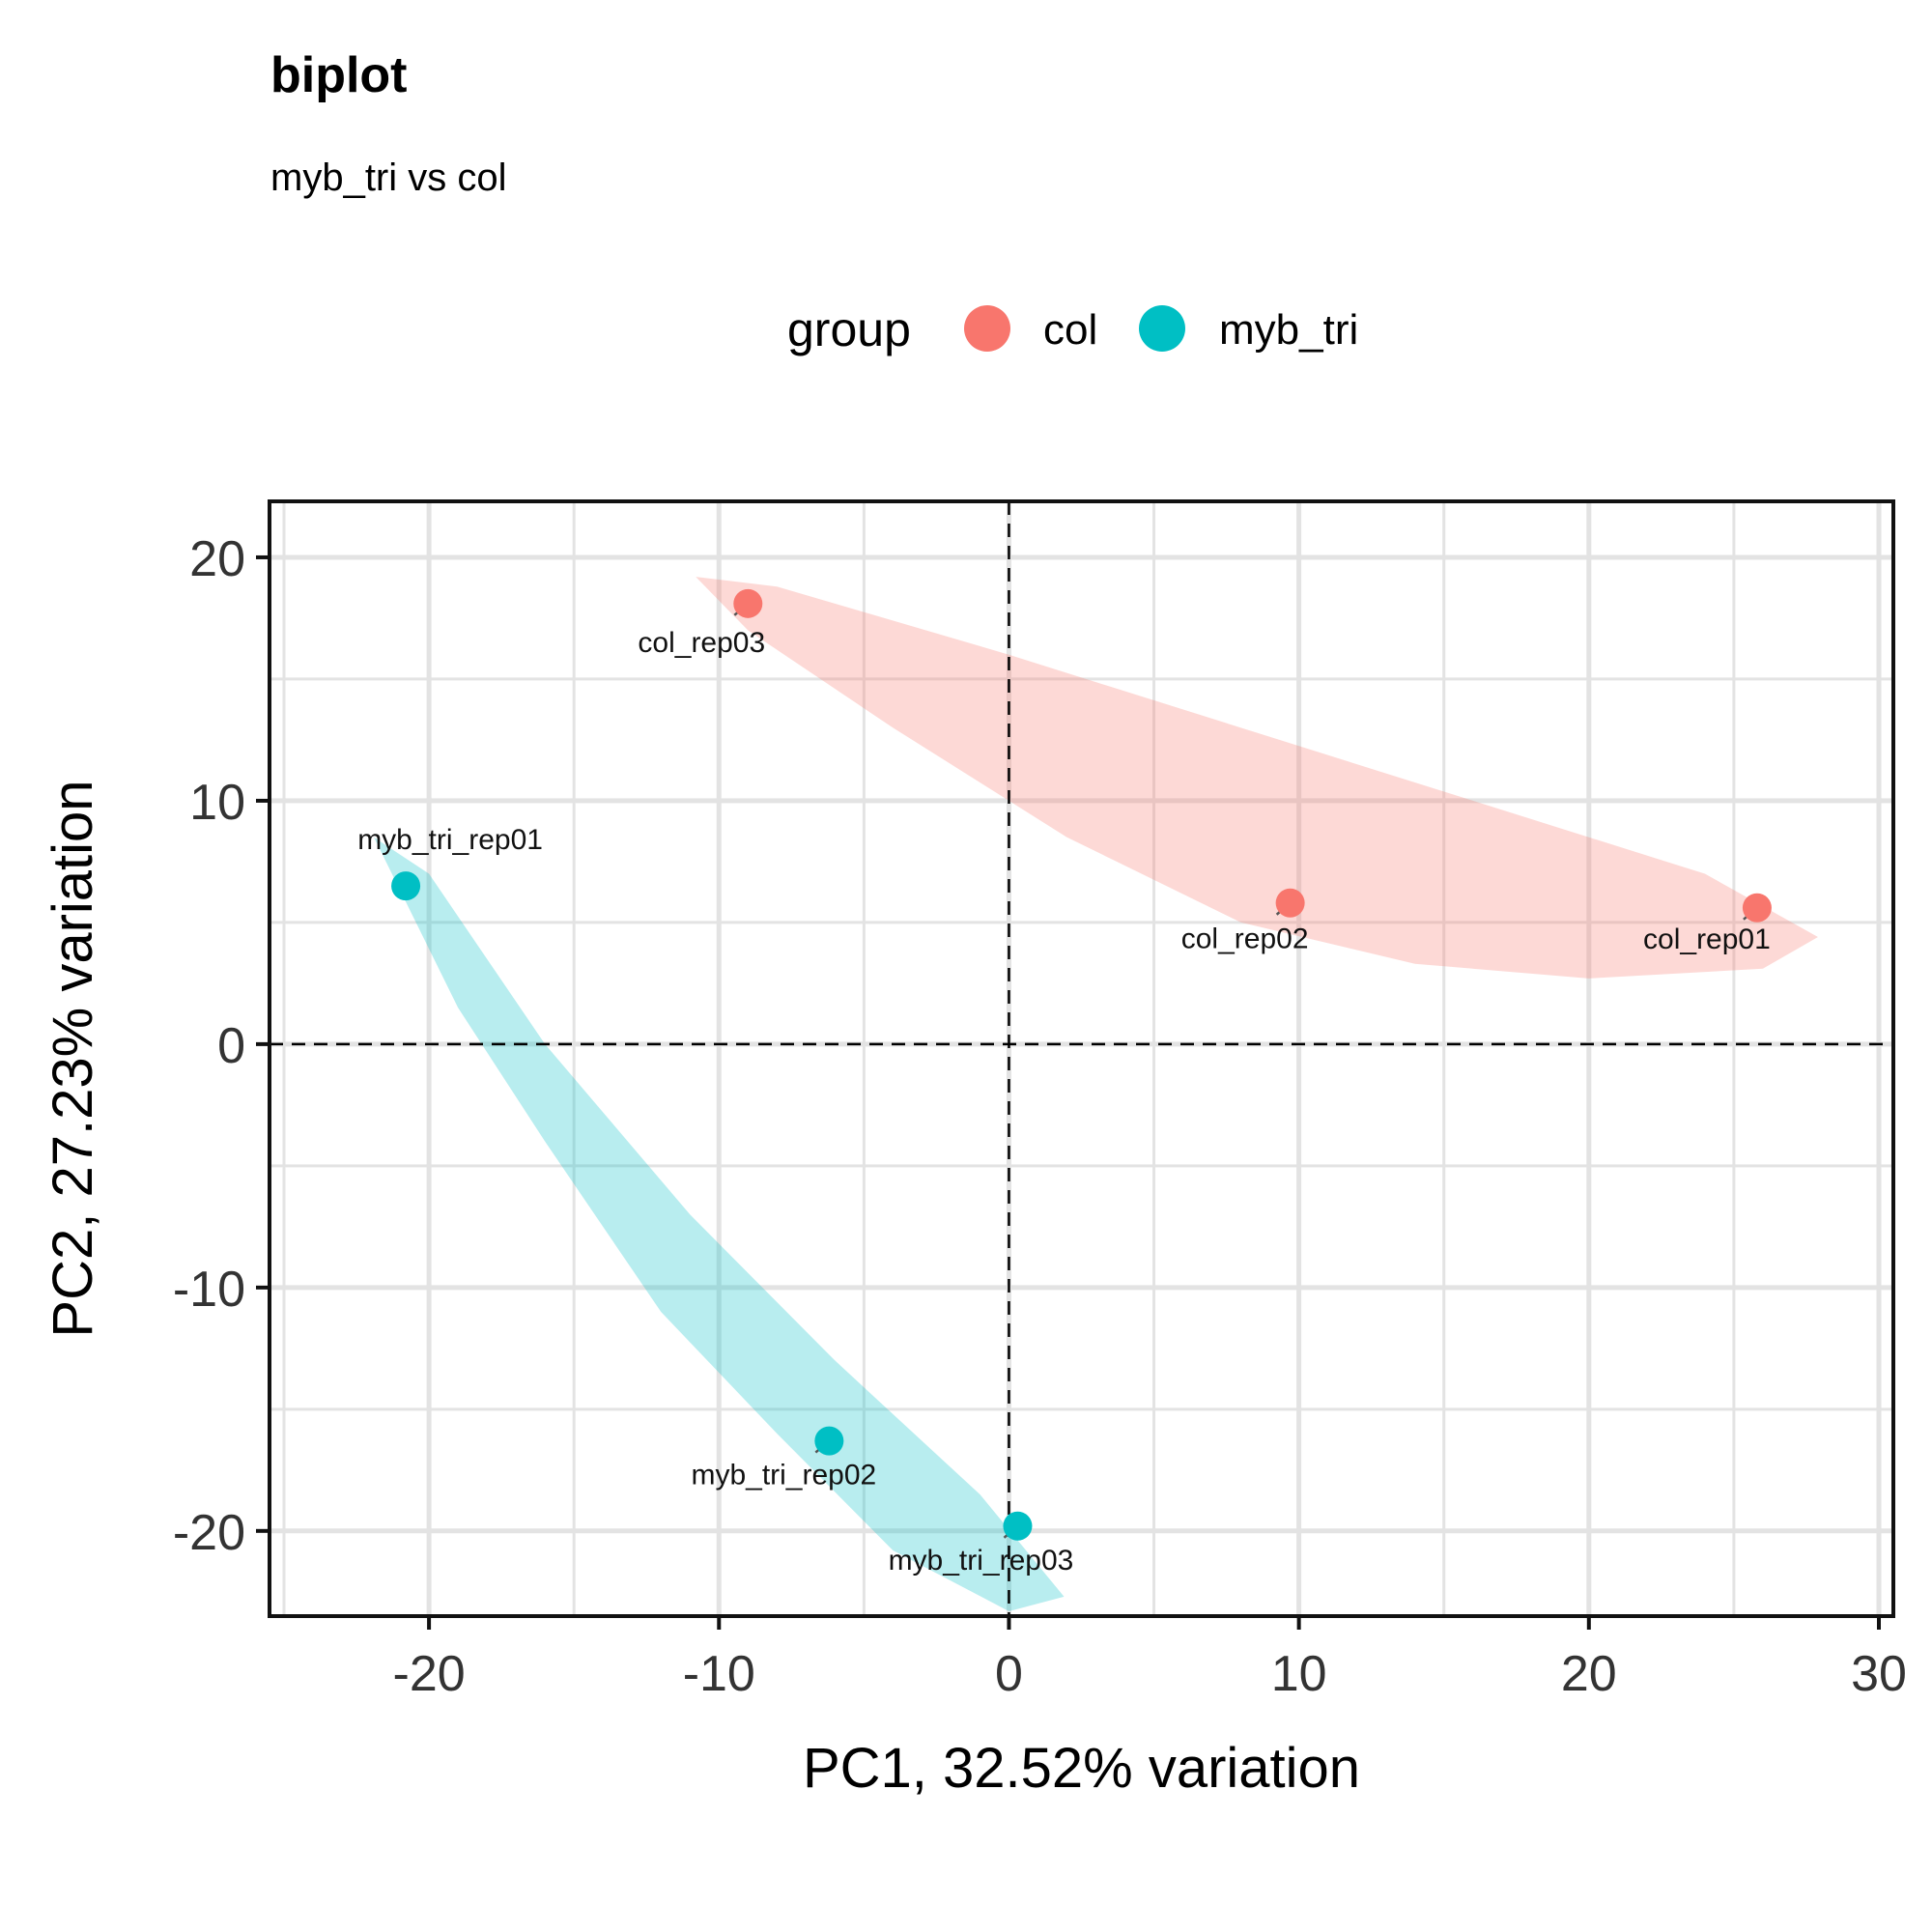  What do you see at coordinates (209, 1290) in the screenshot?
I see `y-tick-label: -10` at bounding box center [209, 1290].